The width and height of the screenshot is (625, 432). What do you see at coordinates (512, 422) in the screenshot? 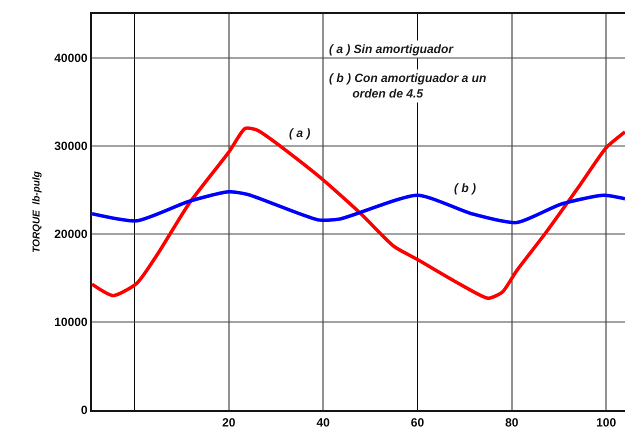
I see `x-tick-label: 80` at bounding box center [512, 422].